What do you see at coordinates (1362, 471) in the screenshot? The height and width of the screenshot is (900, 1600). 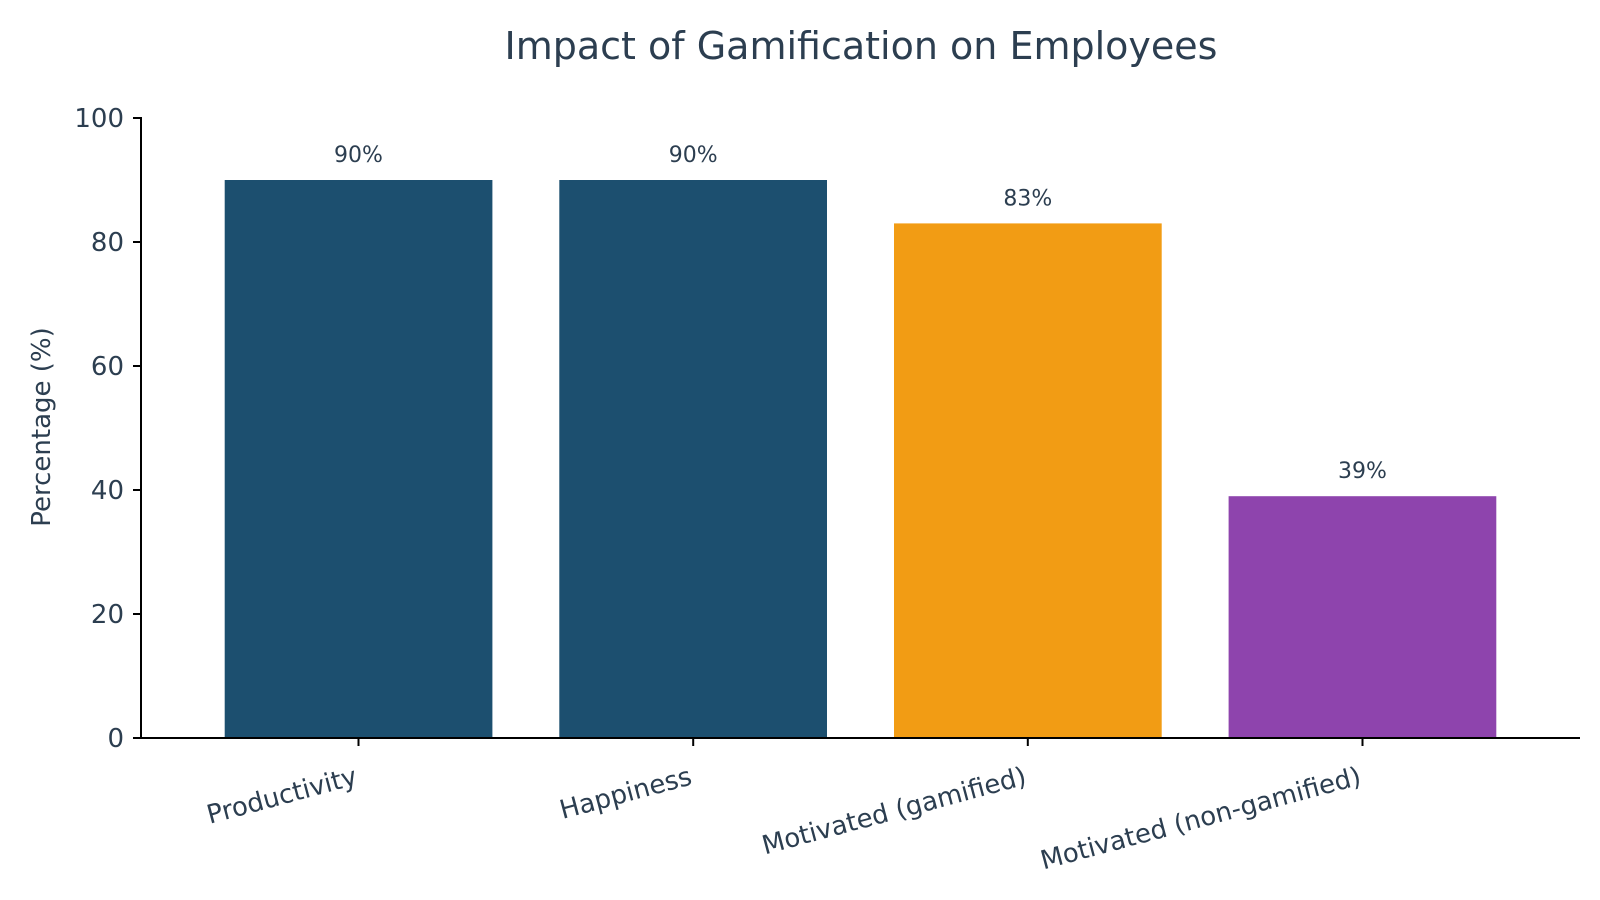 I see `data-label-4: 39%` at bounding box center [1362, 471].